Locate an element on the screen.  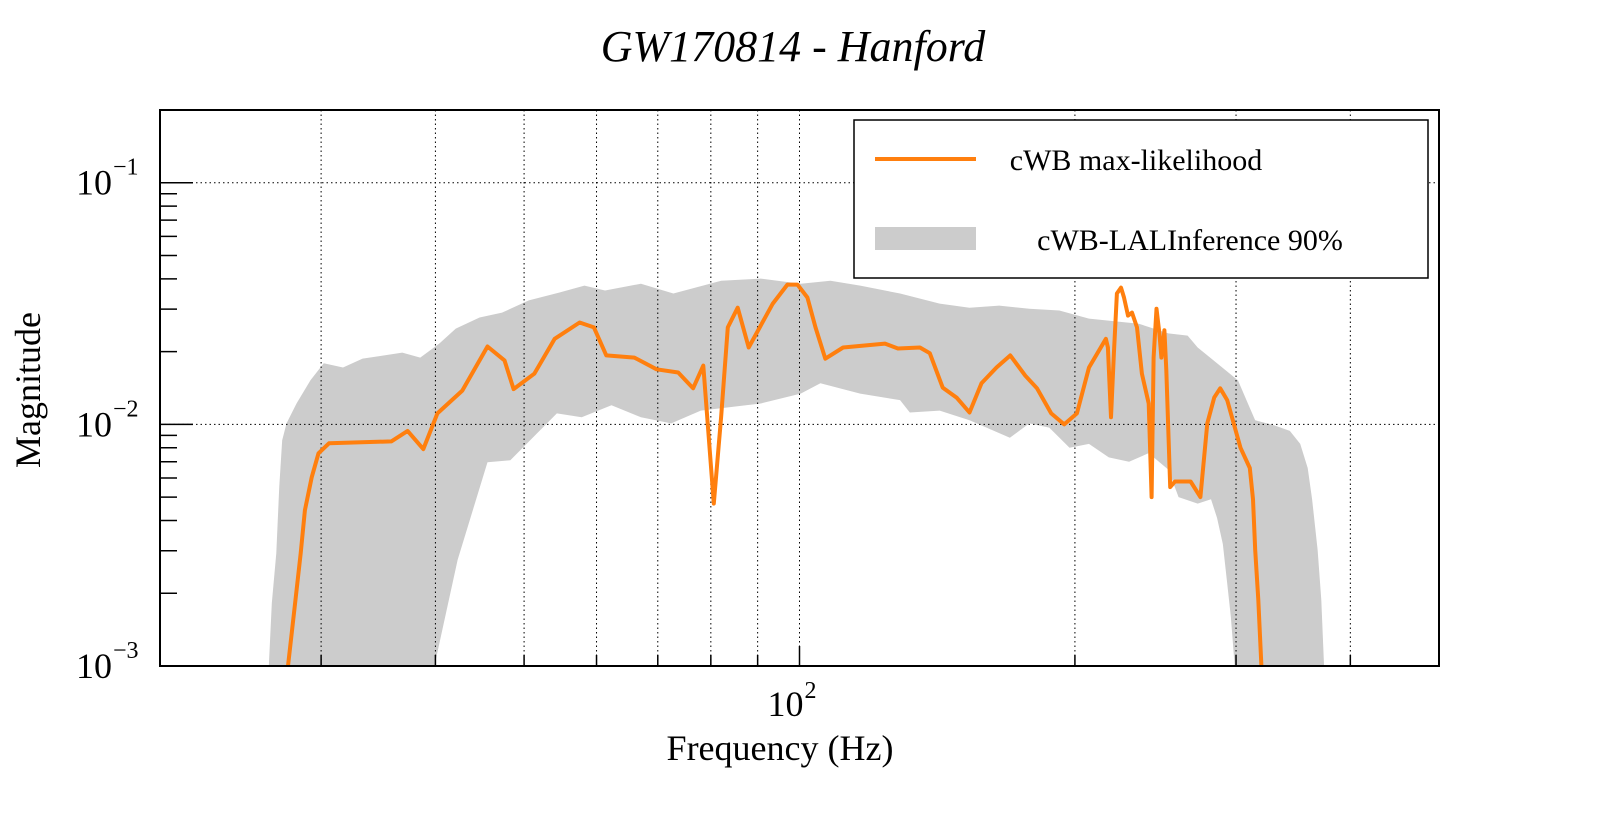
x-tick-label: 10 is located at coordinates (786, 704).